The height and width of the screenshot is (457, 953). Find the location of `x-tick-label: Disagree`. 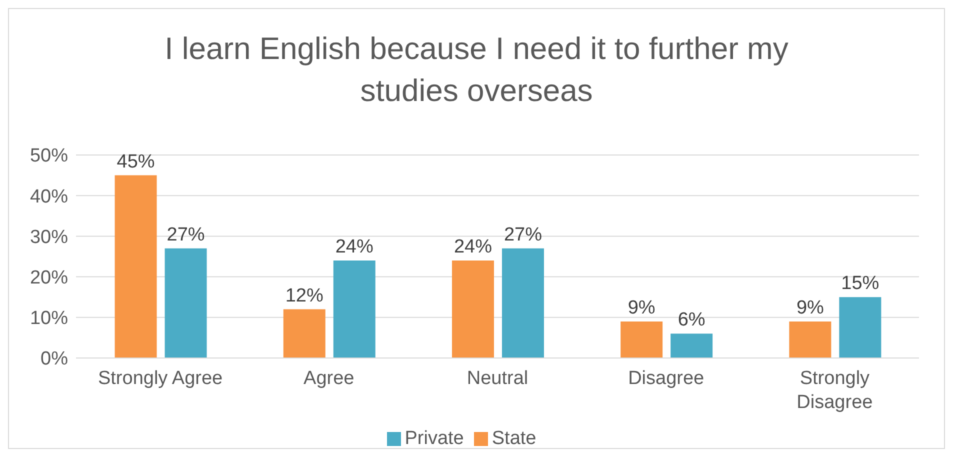

x-tick-label: Disagree is located at coordinates (666, 378).